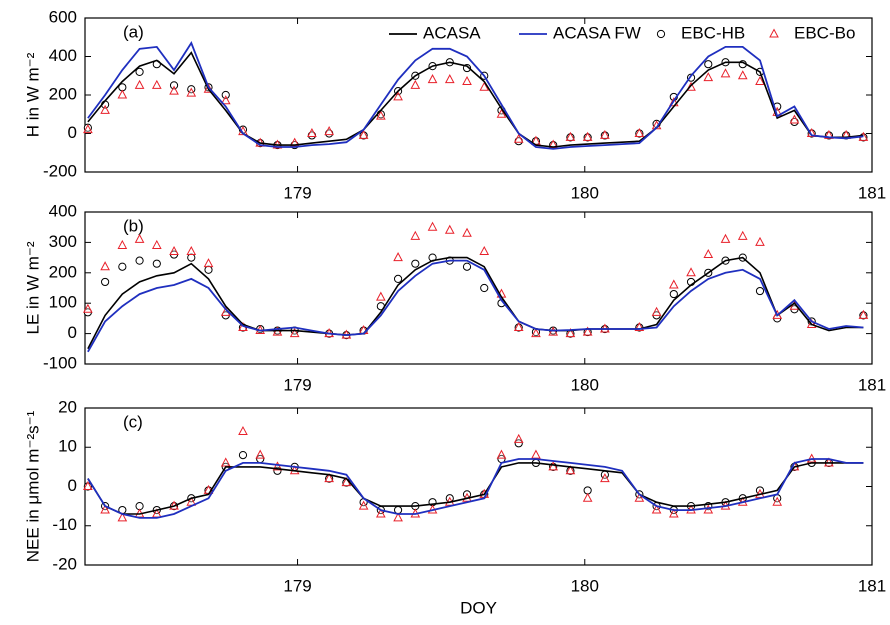 Image resolution: width=890 pixels, height=625 pixels. Describe the element at coordinates (60, 362) in the screenshot. I see `y-tick-label: -100` at that location.